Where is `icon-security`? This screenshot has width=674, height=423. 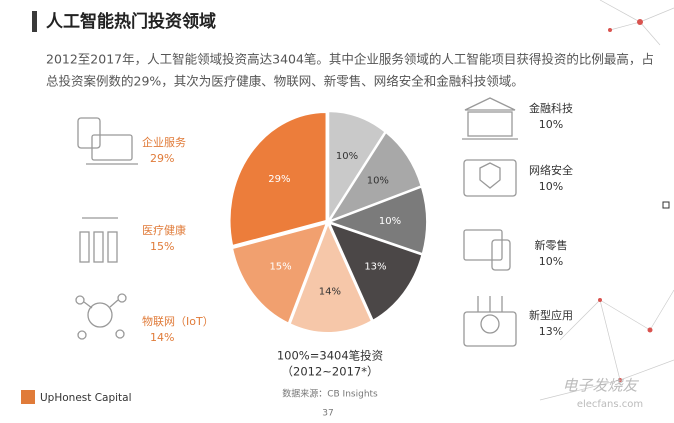
icon-security is located at coordinates (490, 178).